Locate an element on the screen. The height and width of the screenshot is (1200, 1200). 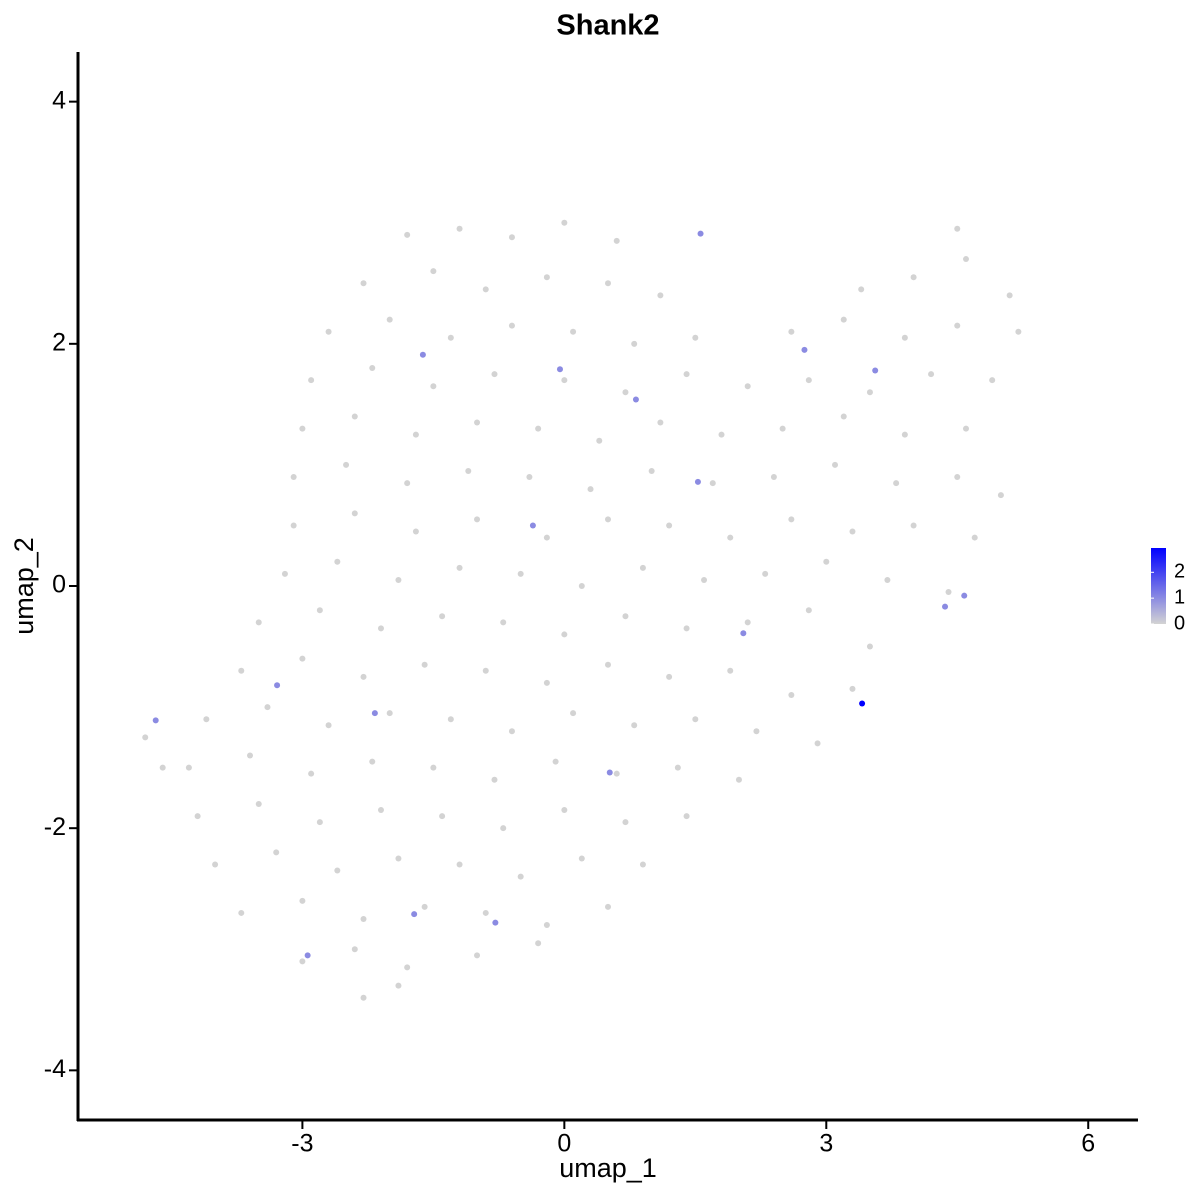
colorbar-tick-label: 2 is located at coordinates (1179, 572).